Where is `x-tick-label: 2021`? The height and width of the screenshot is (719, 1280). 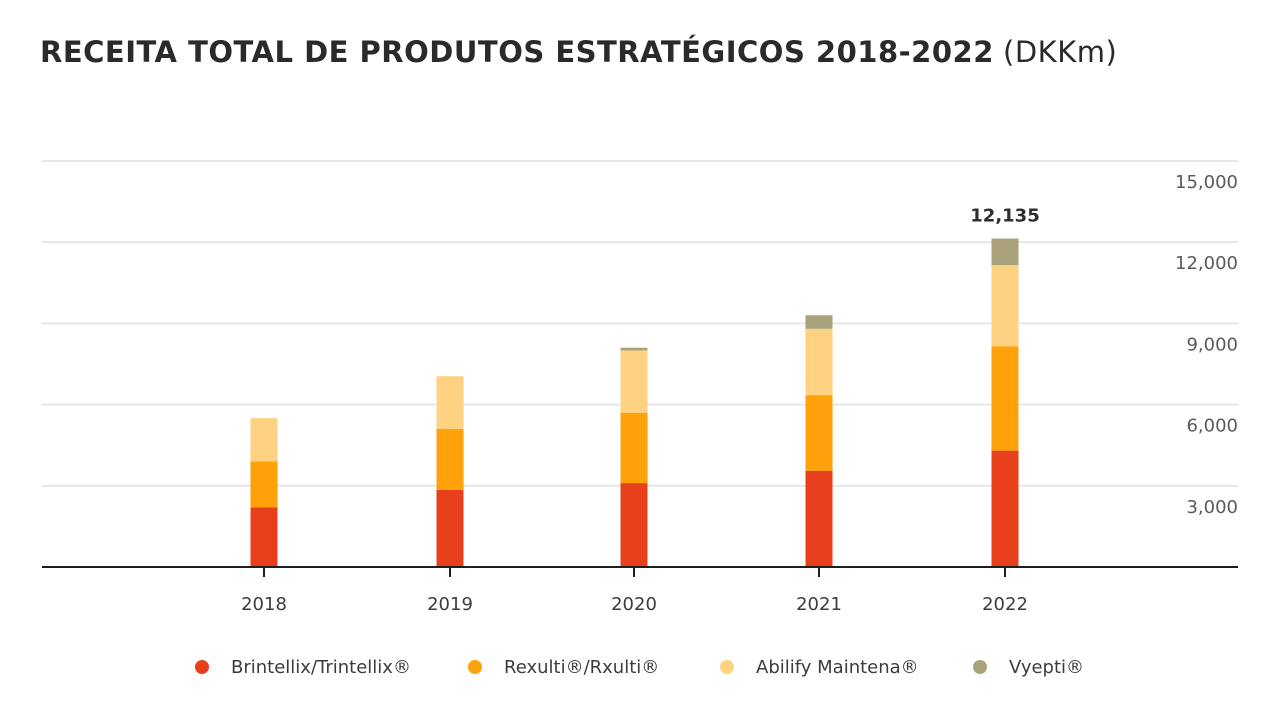 x-tick-label: 2021 is located at coordinates (819, 604).